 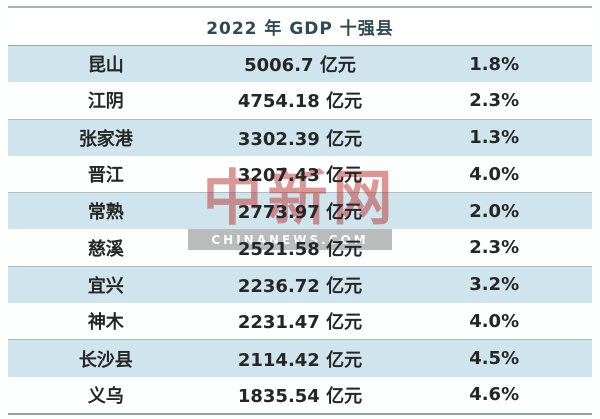 What do you see at coordinates (300, 26) in the screenshot?
I see `table-title: 2022 年 GDP 十强县` at bounding box center [300, 26].